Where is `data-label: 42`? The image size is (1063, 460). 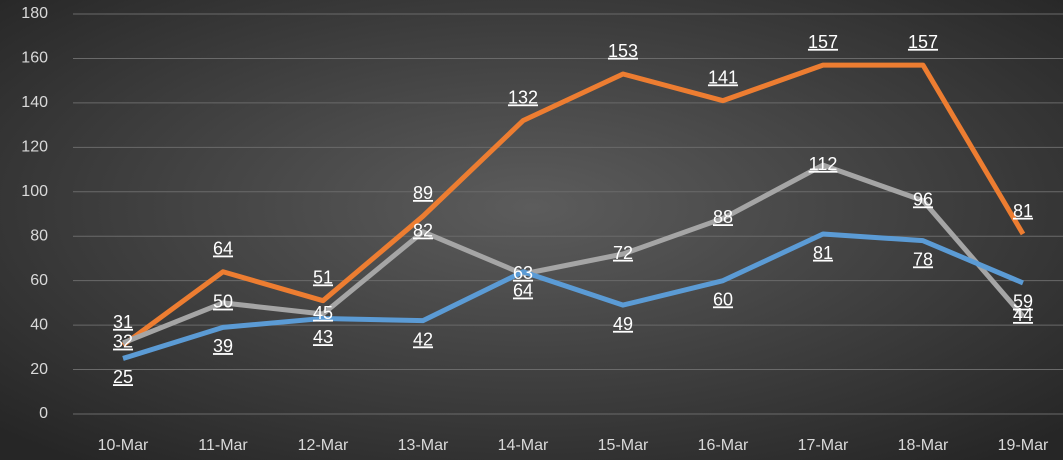
data-label: 42 is located at coordinates (423, 339).